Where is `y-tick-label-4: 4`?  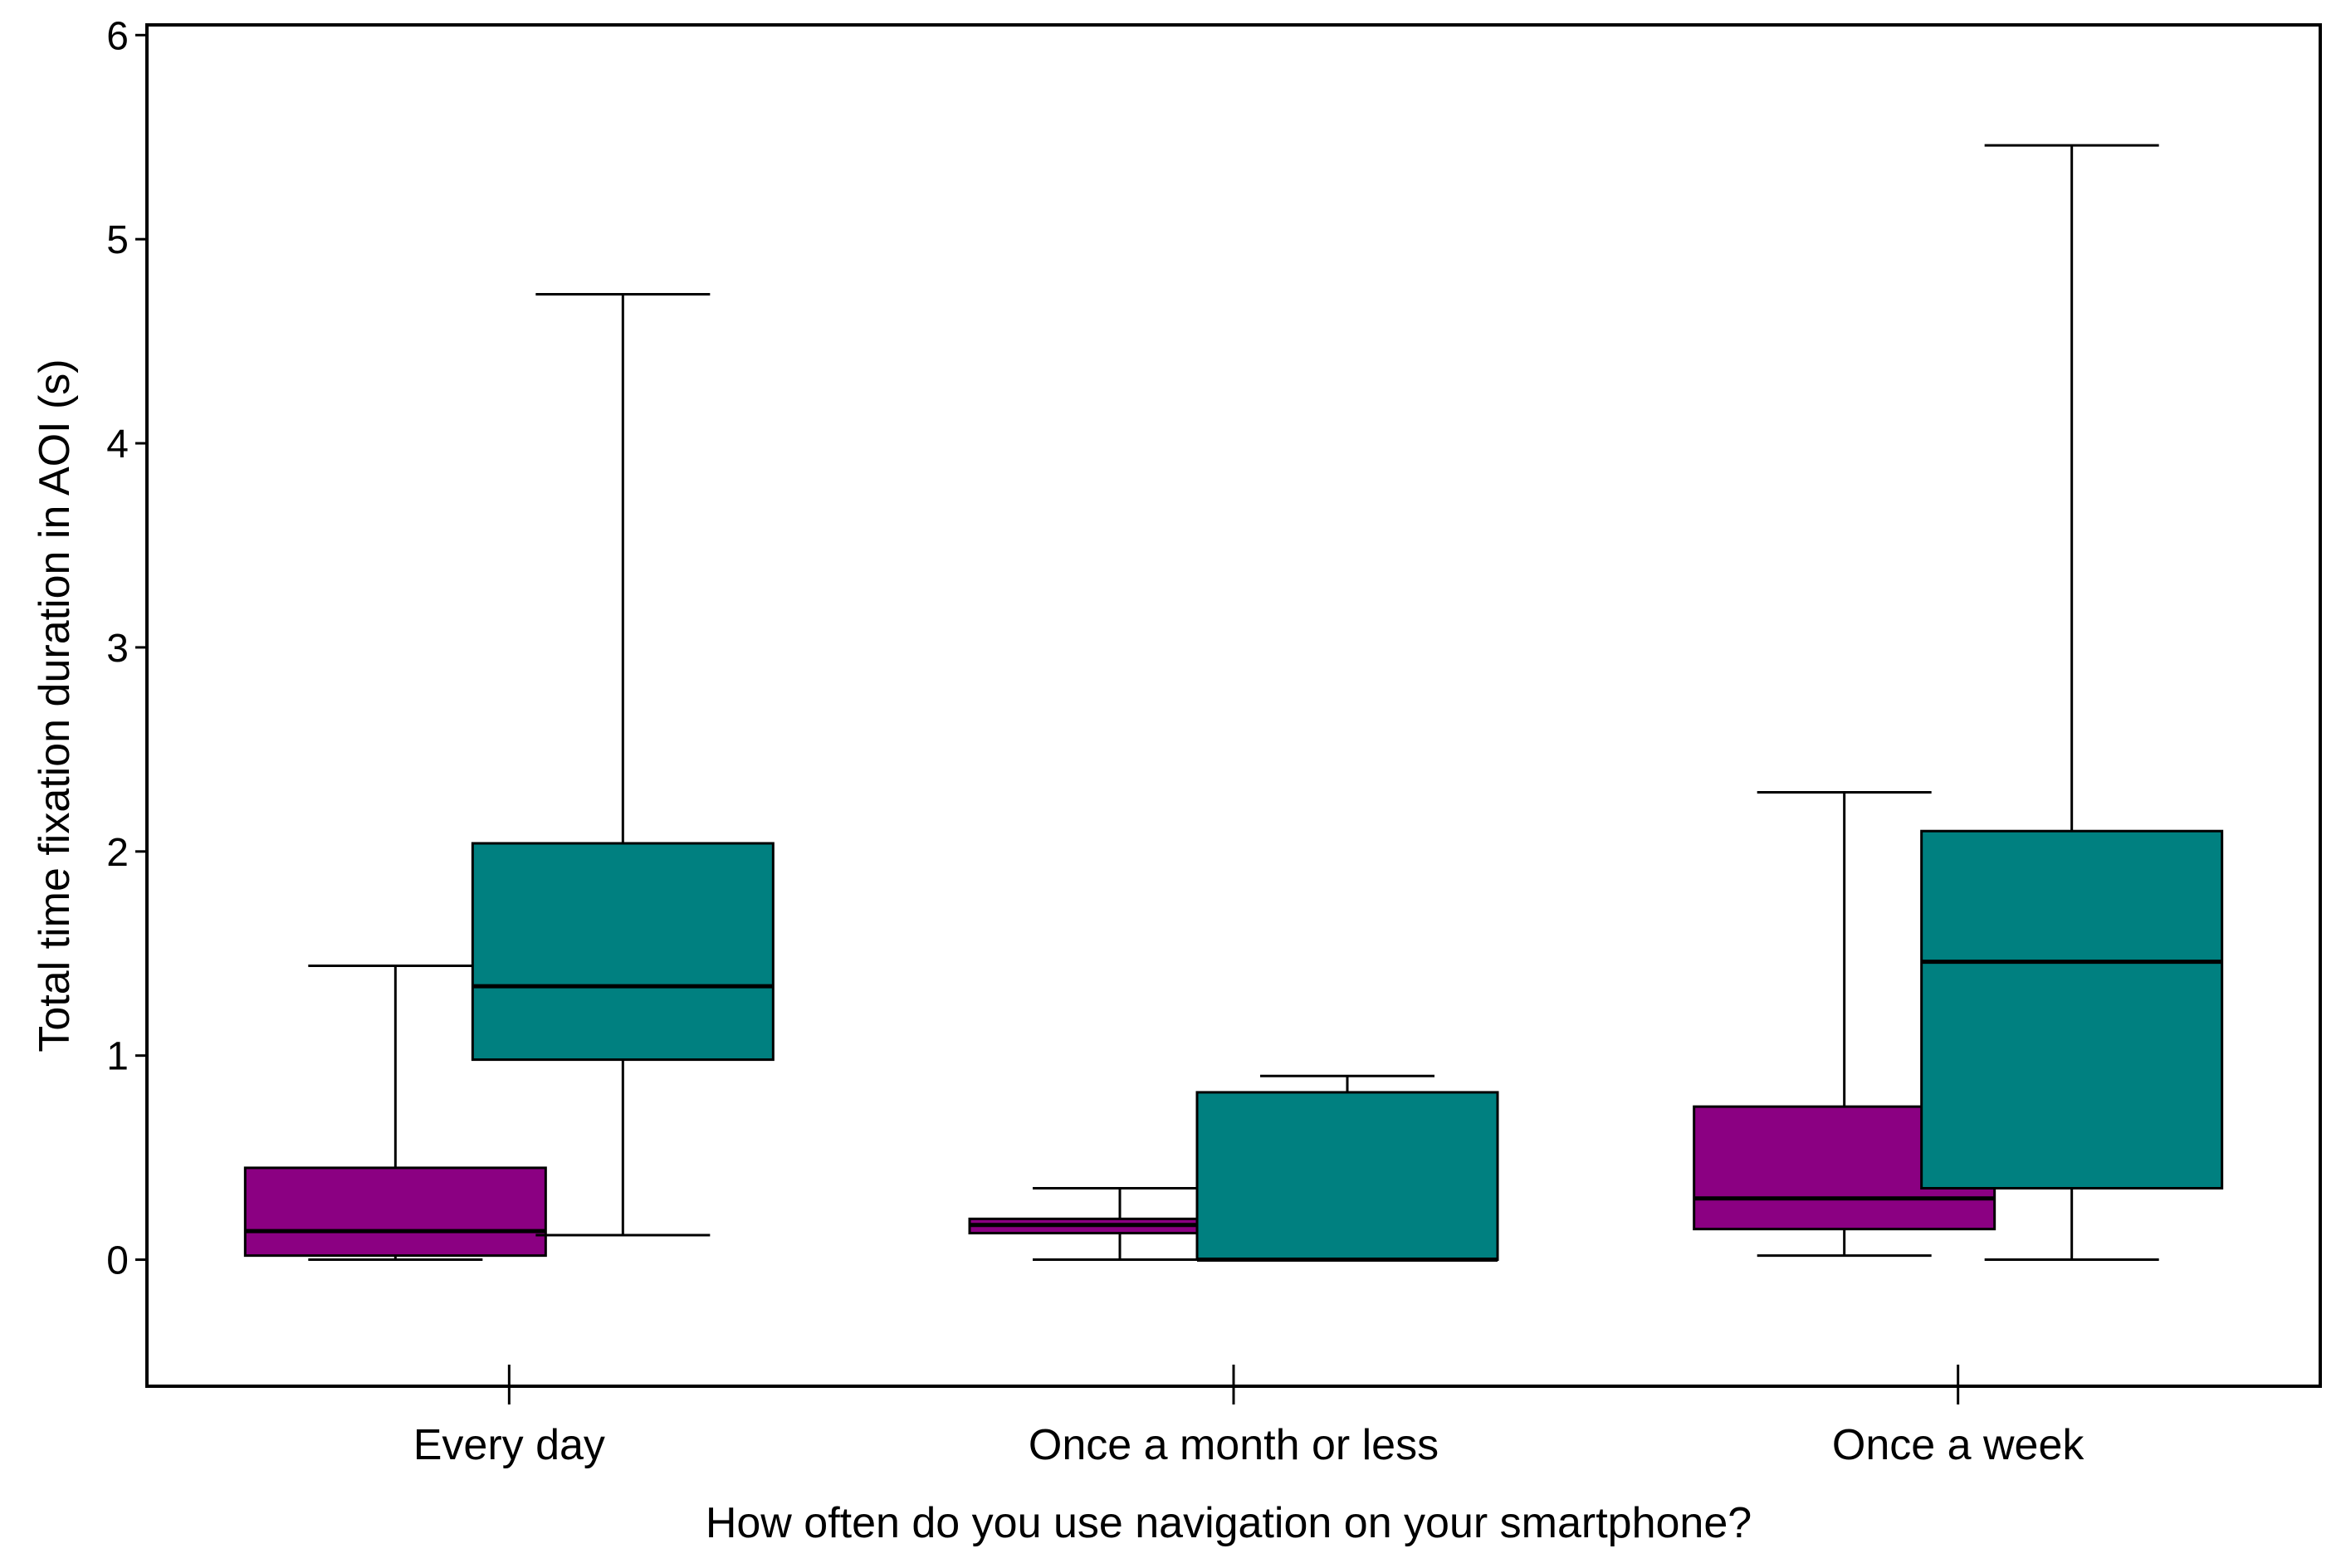
y-tick-label-4: 4 is located at coordinates (117, 445).